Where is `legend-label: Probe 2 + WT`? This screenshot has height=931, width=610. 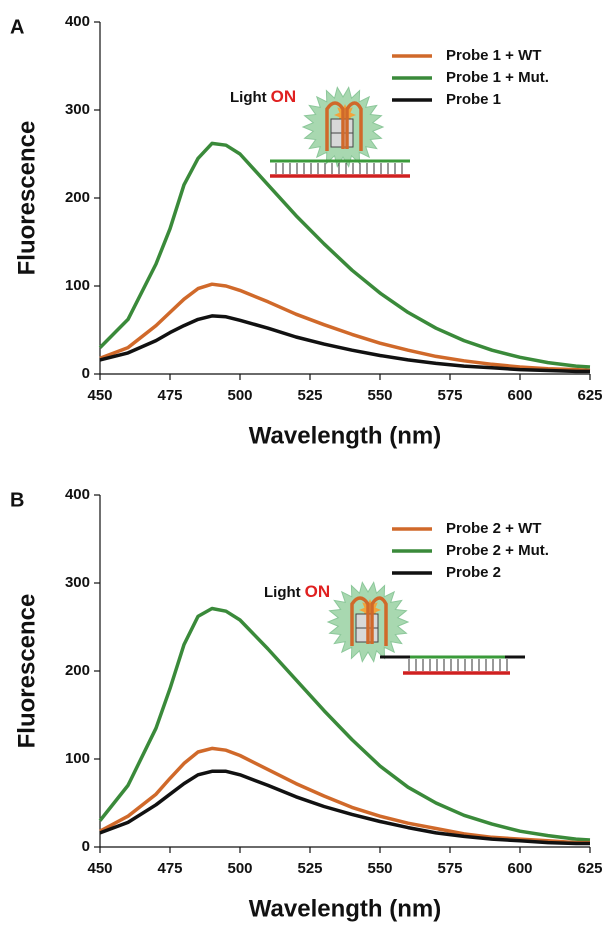 legend-label: Probe 2 + WT is located at coordinates (493, 528).